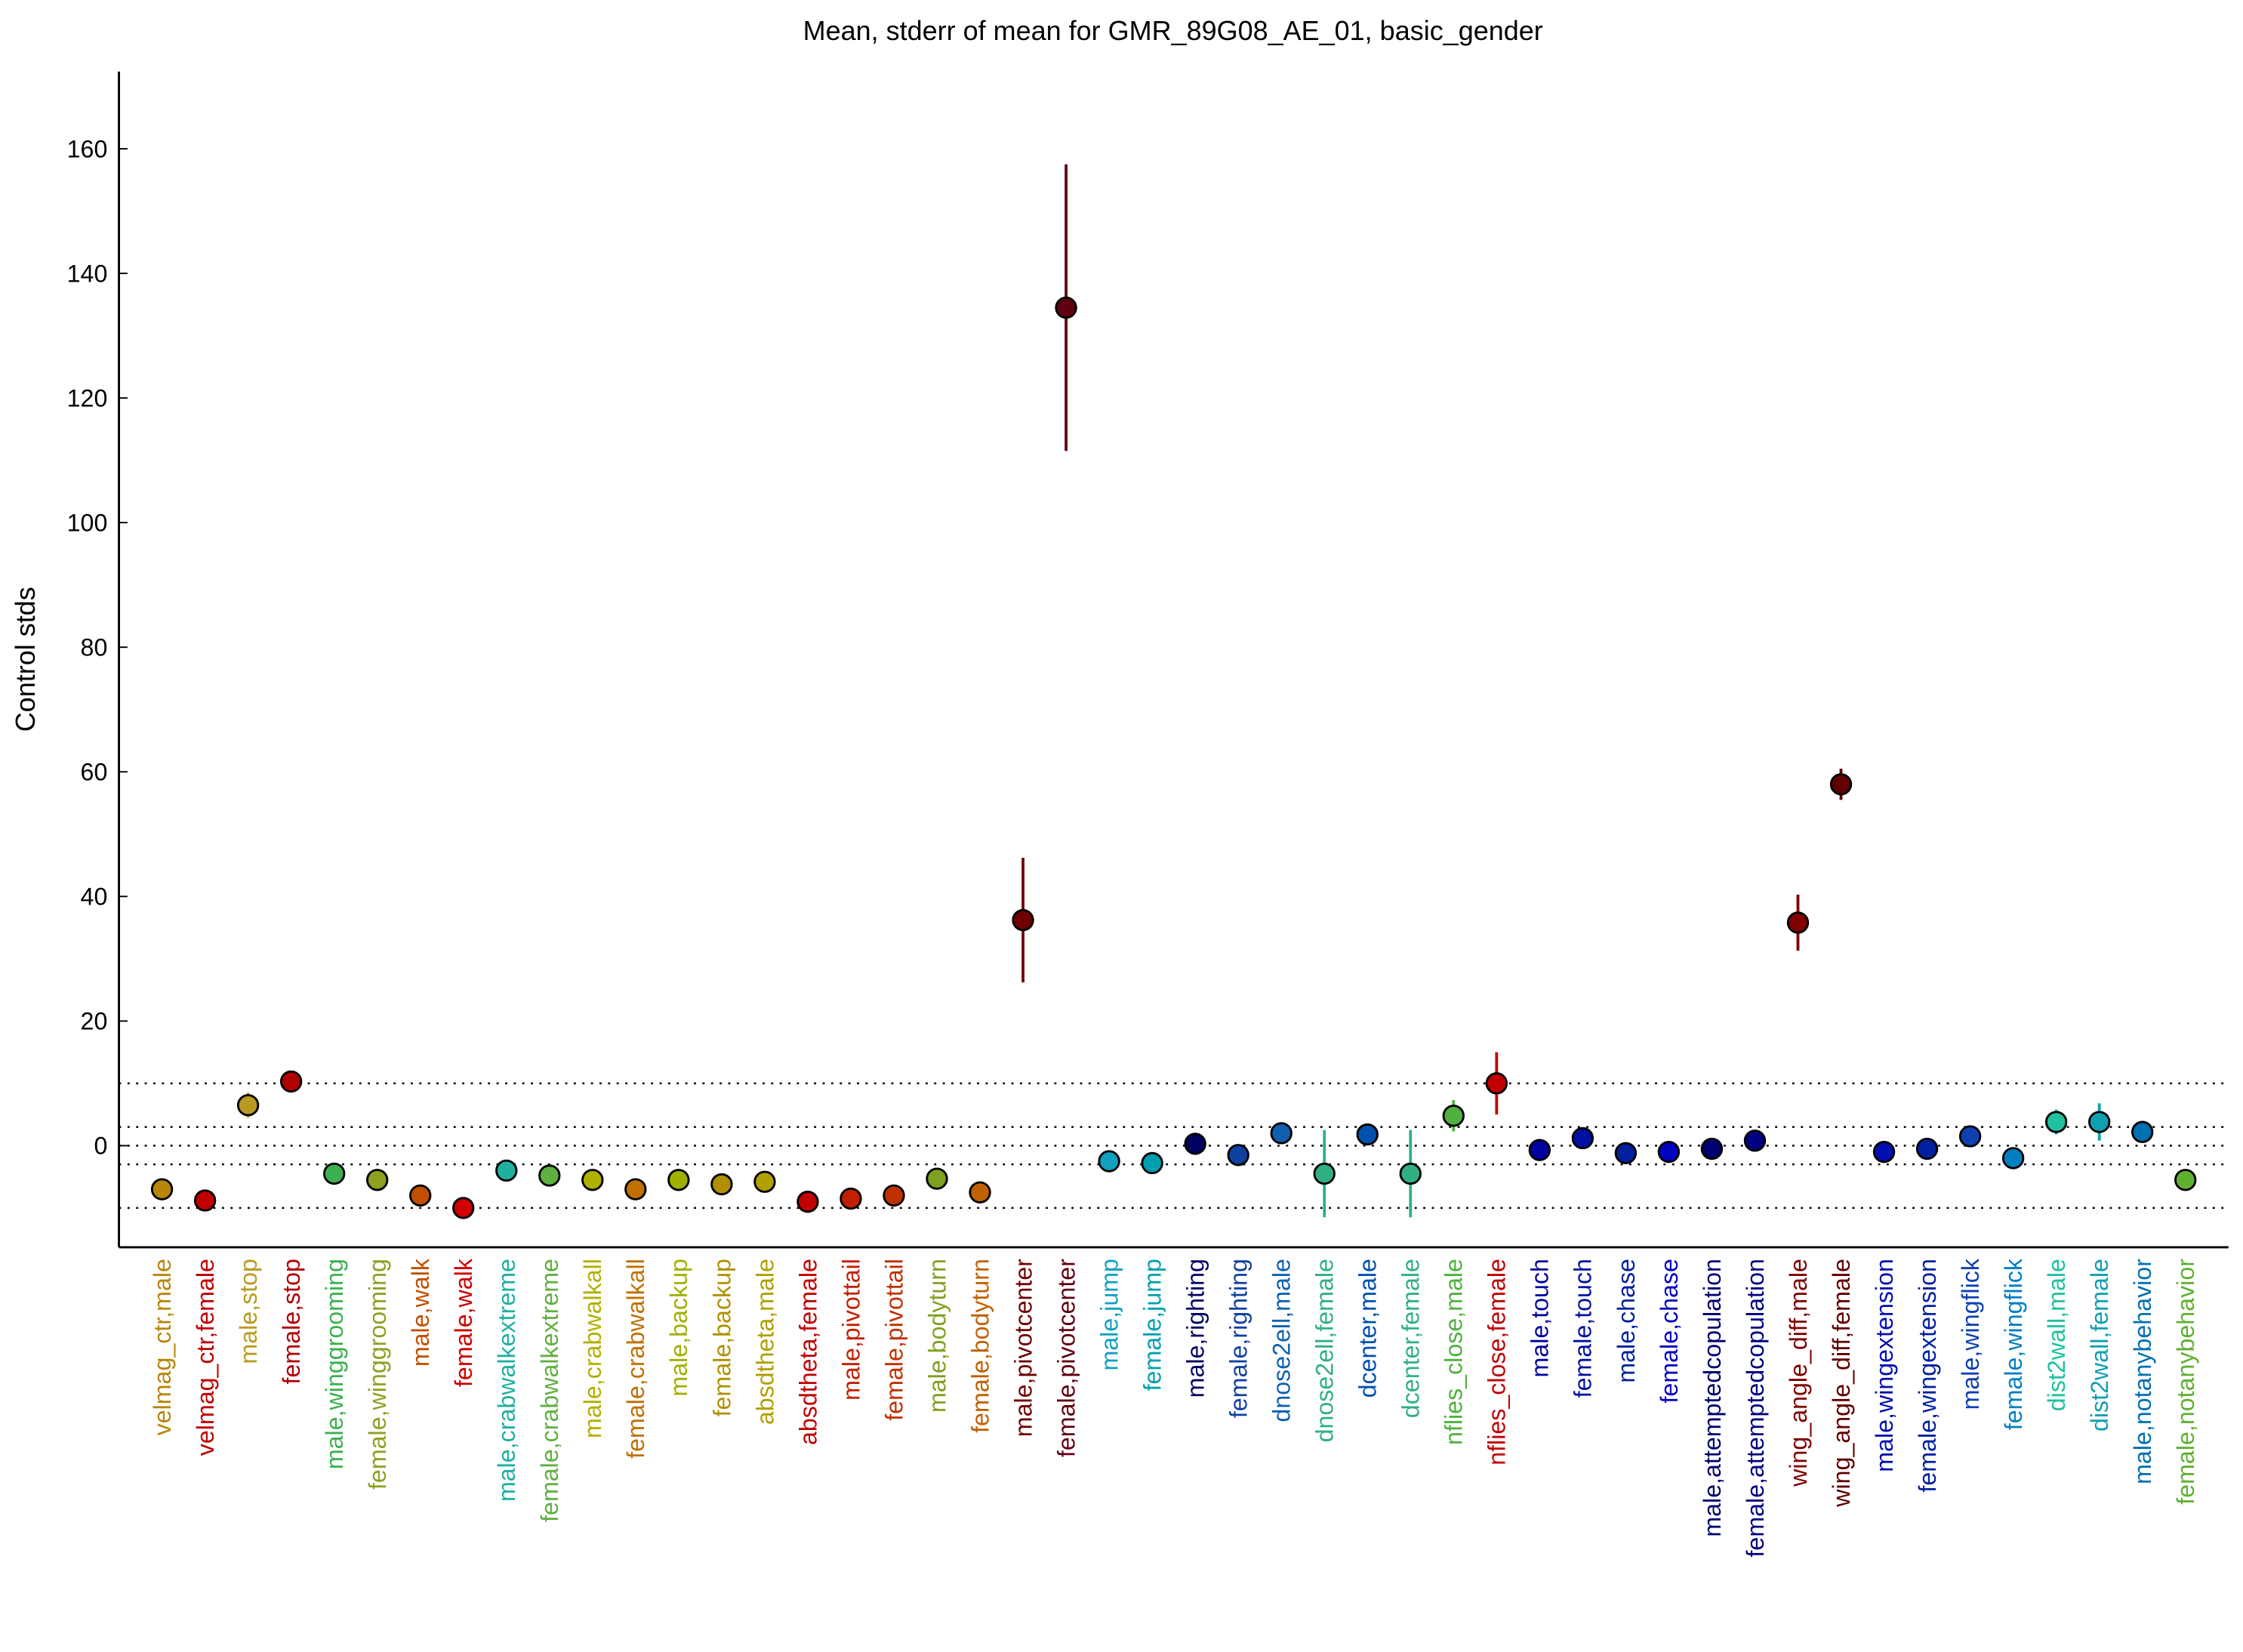 The width and height of the screenshot is (2243, 1652). What do you see at coordinates (26, 660) in the screenshot?
I see `y-axis-label: Control stds` at bounding box center [26, 660].